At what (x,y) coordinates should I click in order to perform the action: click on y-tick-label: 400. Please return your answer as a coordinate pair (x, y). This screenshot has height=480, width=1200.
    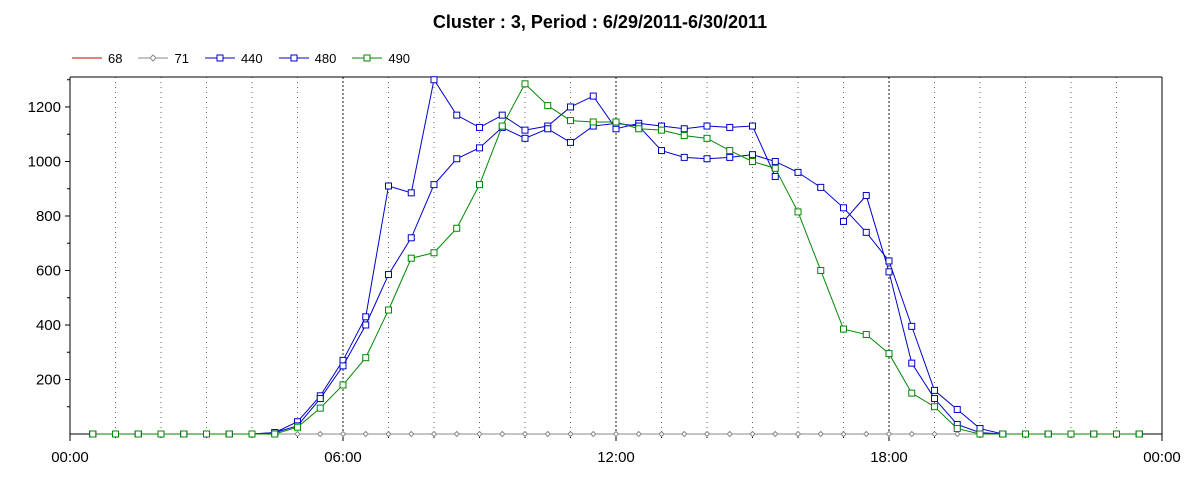
    Looking at the image, I should click on (48, 325).